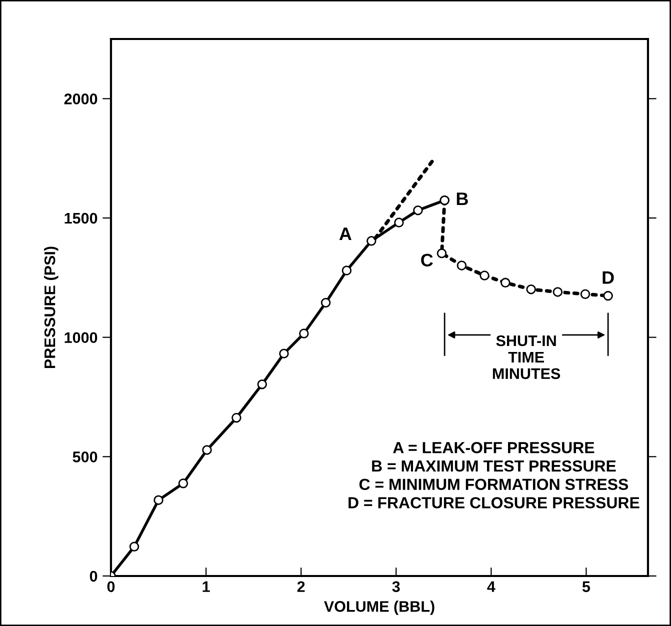 The image size is (671, 626). I want to click on x-axis-title: VOLUME (BBL), so click(379, 607).